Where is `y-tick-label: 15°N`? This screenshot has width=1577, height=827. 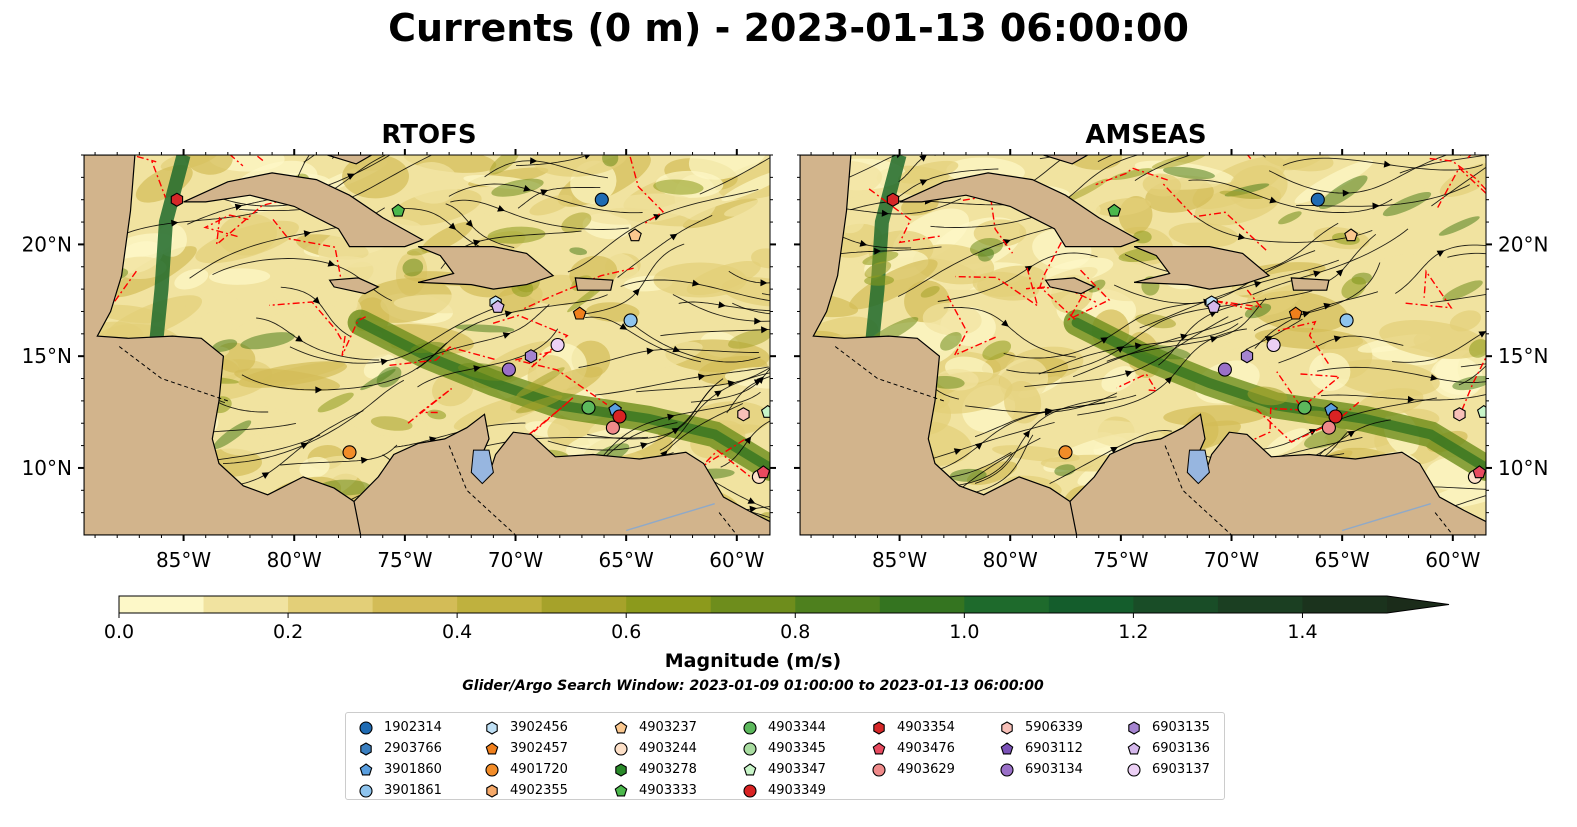
y-tick-label: 15°N is located at coordinates (47, 356).